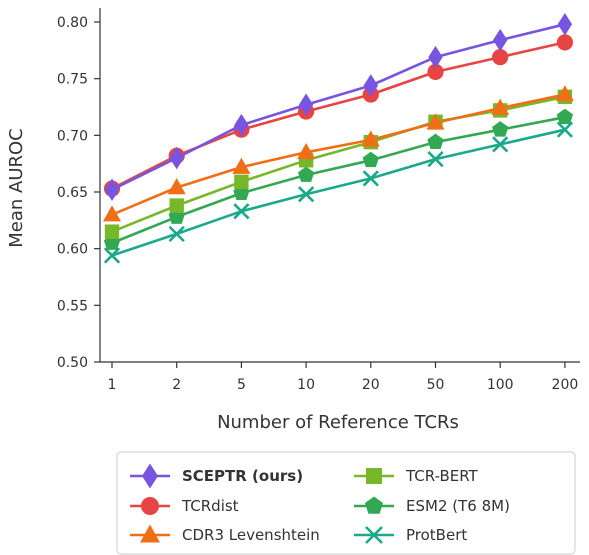 The width and height of the screenshot is (589, 555). I want to click on legend-label: ESM2 (T6 8M), so click(458, 506).